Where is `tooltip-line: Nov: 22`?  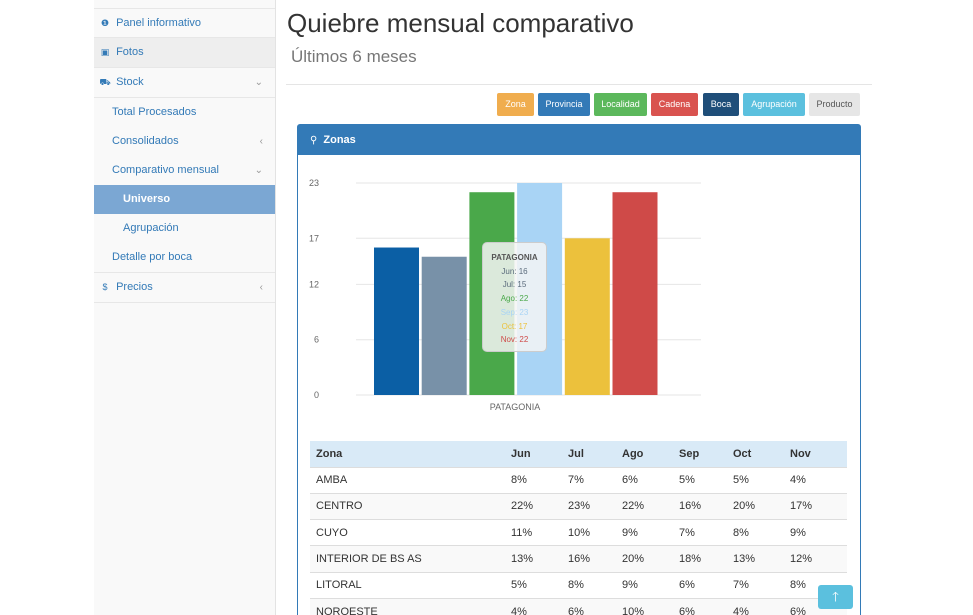 tooltip-line: Nov: 22 is located at coordinates (514, 340).